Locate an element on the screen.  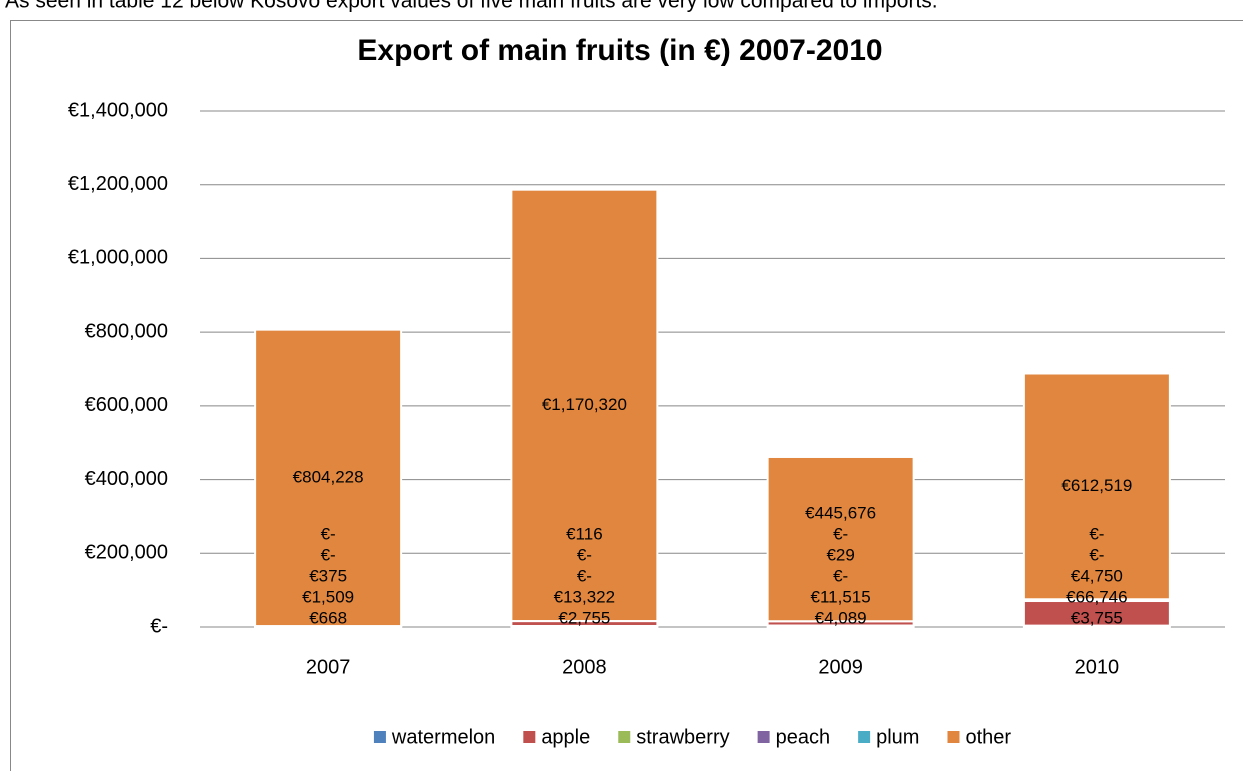
data-label: €3,755 is located at coordinates (1097, 617).